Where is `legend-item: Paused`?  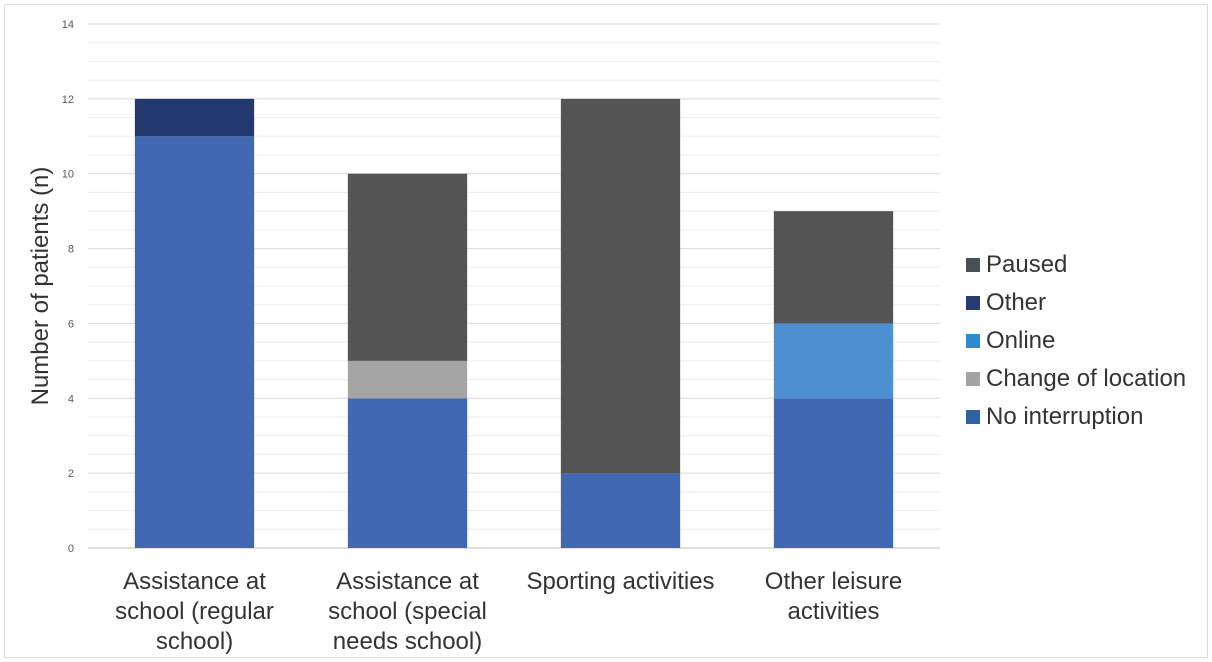
legend-item: Paused is located at coordinates (1076, 265).